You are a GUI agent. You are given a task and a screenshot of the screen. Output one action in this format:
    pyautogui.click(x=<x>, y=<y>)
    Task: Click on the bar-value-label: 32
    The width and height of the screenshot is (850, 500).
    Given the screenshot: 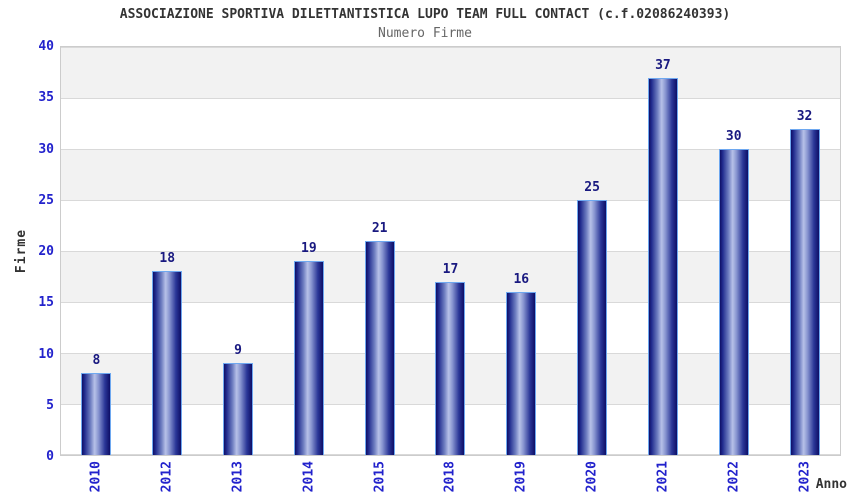 What is the action you would take?
    pyautogui.click(x=804, y=116)
    